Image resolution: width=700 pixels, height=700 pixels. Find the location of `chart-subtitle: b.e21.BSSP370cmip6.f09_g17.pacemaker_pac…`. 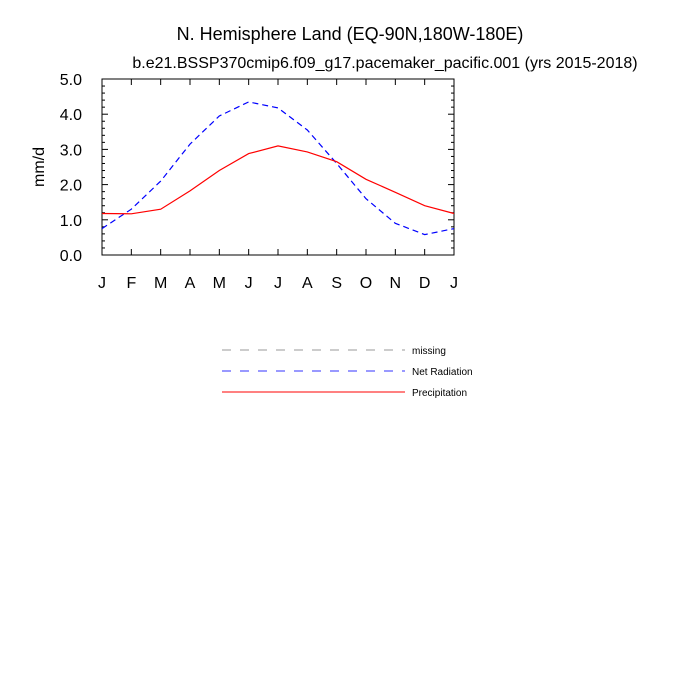

chart-subtitle: b.e21.BSSP370cmip6.f09_g17.pacemaker_pac… is located at coordinates (384, 63).